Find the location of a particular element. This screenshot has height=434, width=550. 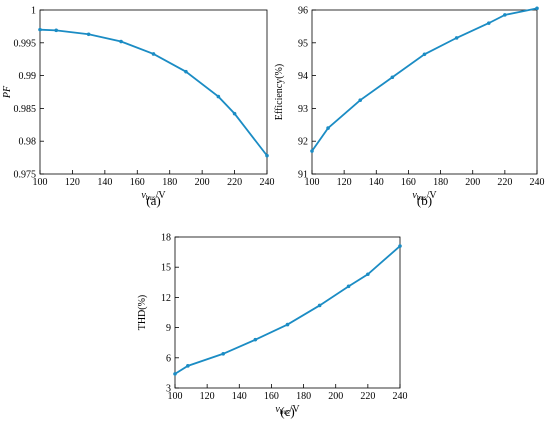

y-tick-label: 92 is located at coordinates (303, 142).